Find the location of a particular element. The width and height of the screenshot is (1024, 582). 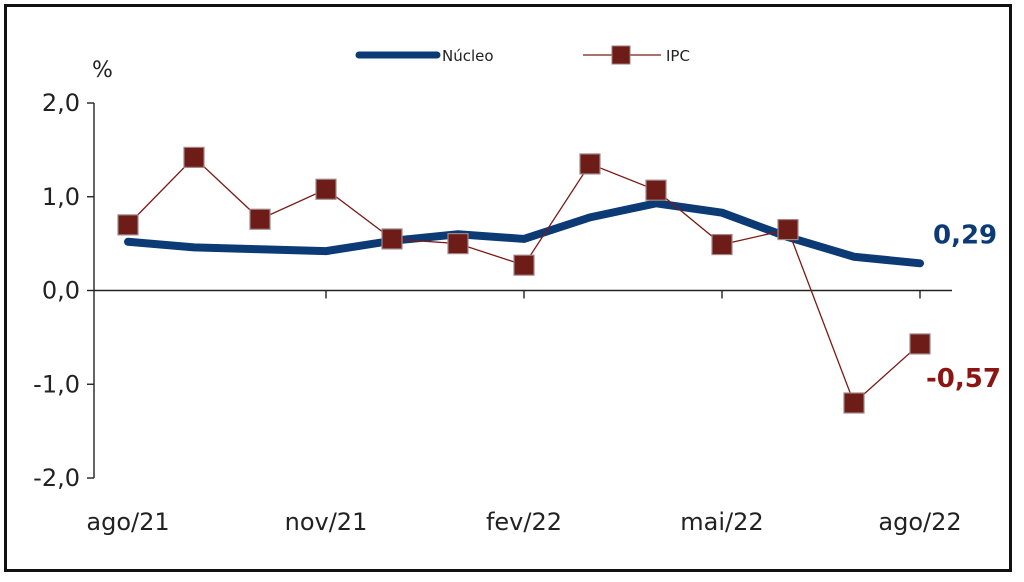

x-tick-label: mai/22 is located at coordinates (721, 522).